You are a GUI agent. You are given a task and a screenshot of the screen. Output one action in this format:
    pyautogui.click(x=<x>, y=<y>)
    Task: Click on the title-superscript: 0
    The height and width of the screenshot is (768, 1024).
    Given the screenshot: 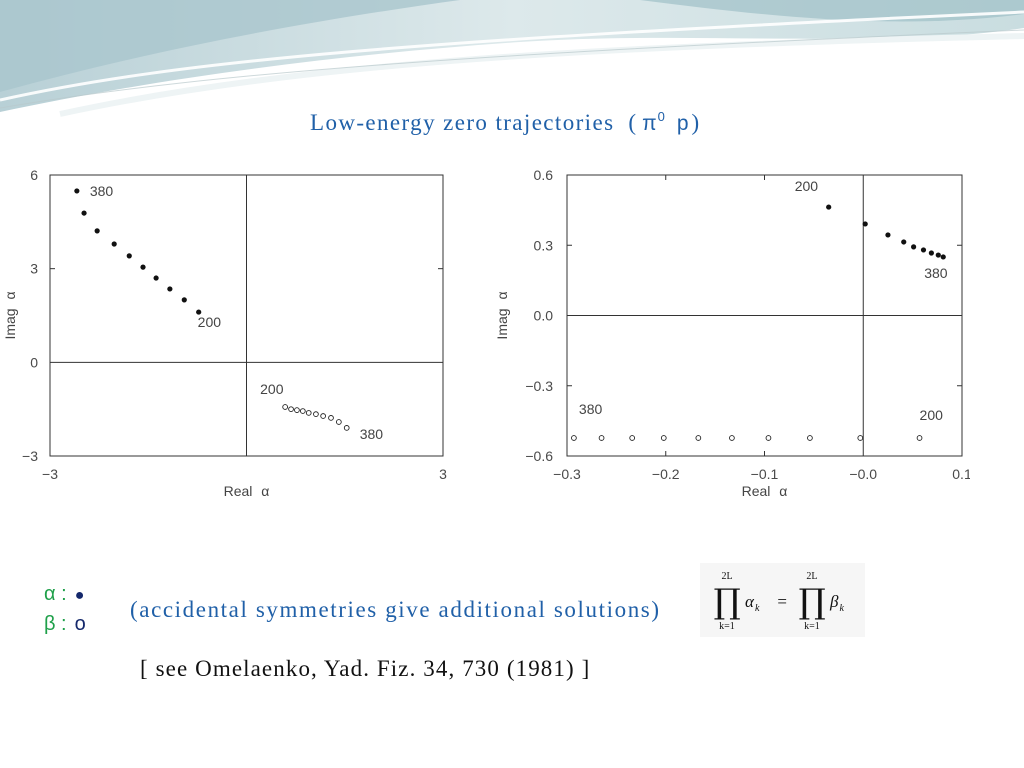 What is the action you would take?
    pyautogui.click(x=661, y=116)
    